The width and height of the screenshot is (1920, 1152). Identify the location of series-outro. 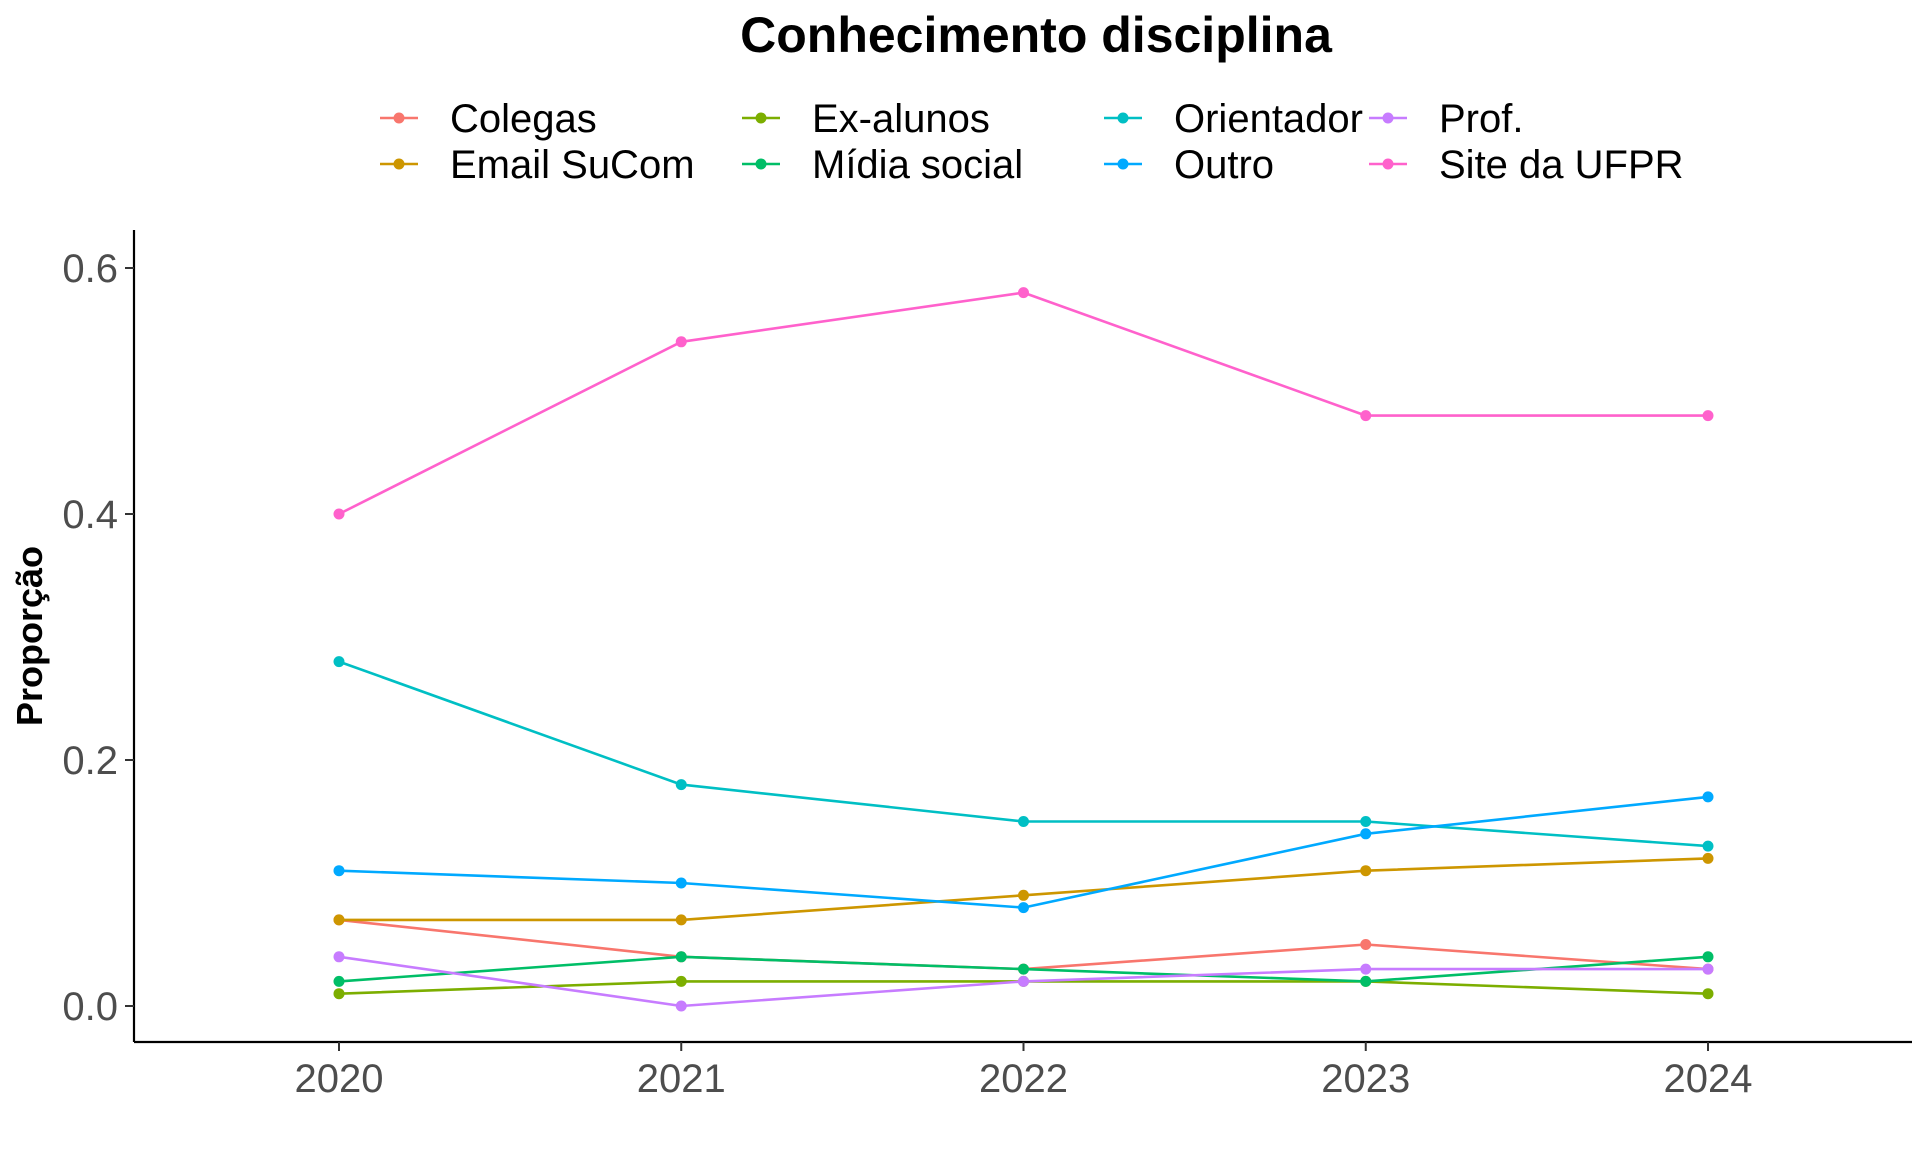
(1023, 852).